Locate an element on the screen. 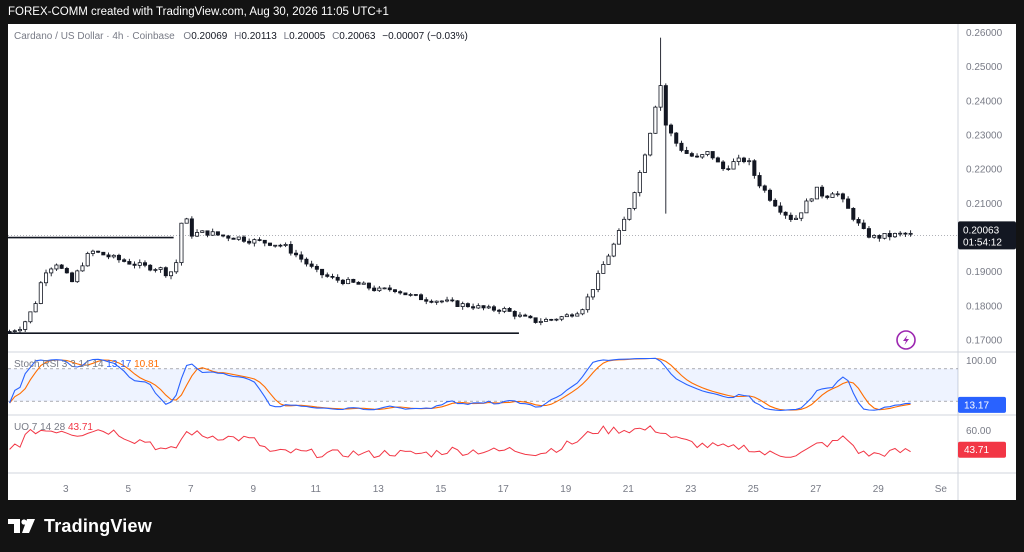 The image size is (1024, 552). uo-line is located at coordinates (460, 442).